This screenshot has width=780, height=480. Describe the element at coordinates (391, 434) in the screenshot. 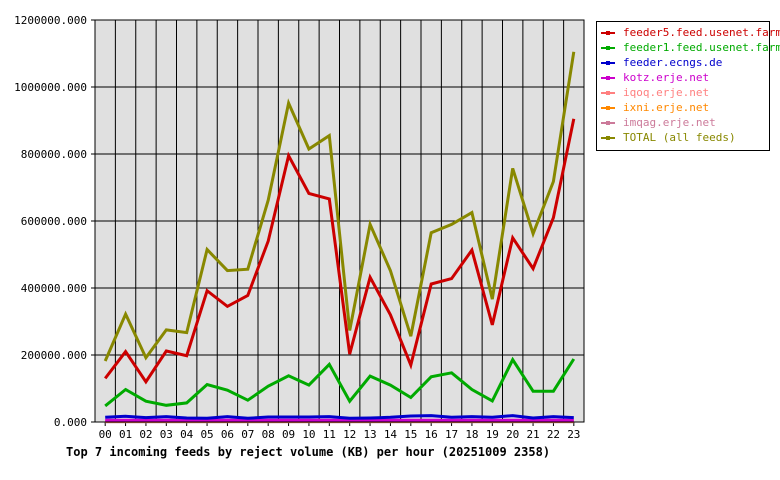

I see `x-tick-label: 14` at that location.